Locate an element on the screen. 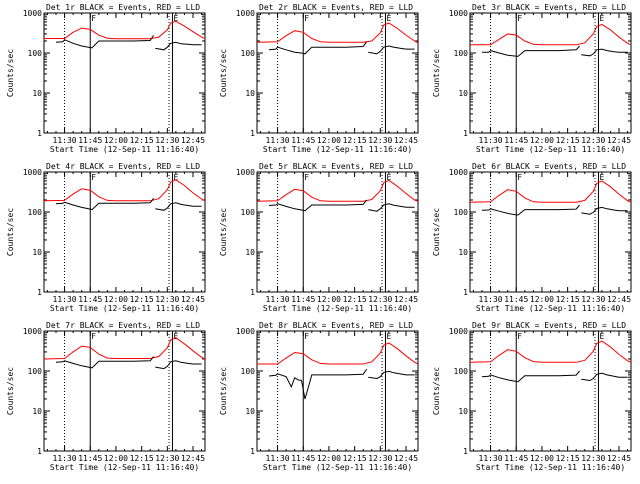 Image resolution: width=640 pixels, height=484 pixels. panel-title: Det 9r BLACK = Events, RED = LLD is located at coordinates (549, 325).